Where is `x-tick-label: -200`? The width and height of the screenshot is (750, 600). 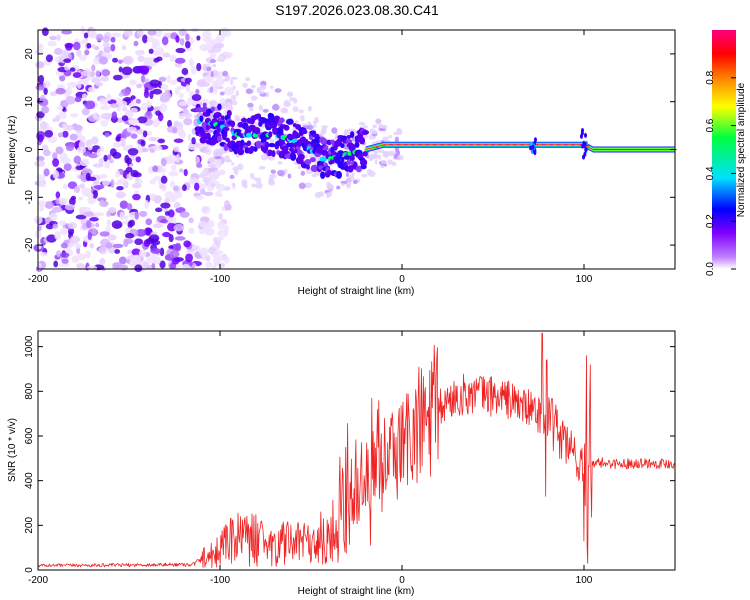
x-tick-label: -200 is located at coordinates (38, 279).